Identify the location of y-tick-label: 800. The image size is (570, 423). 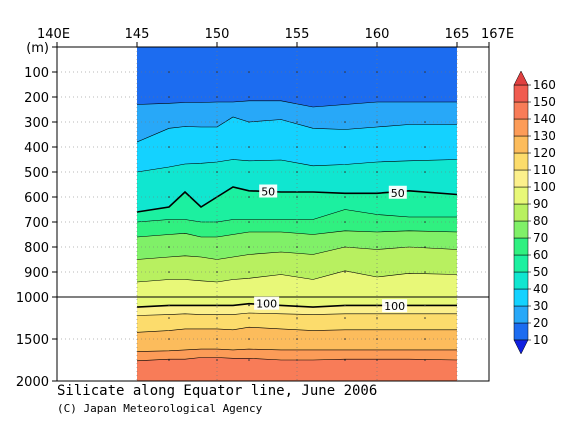
(36, 248).